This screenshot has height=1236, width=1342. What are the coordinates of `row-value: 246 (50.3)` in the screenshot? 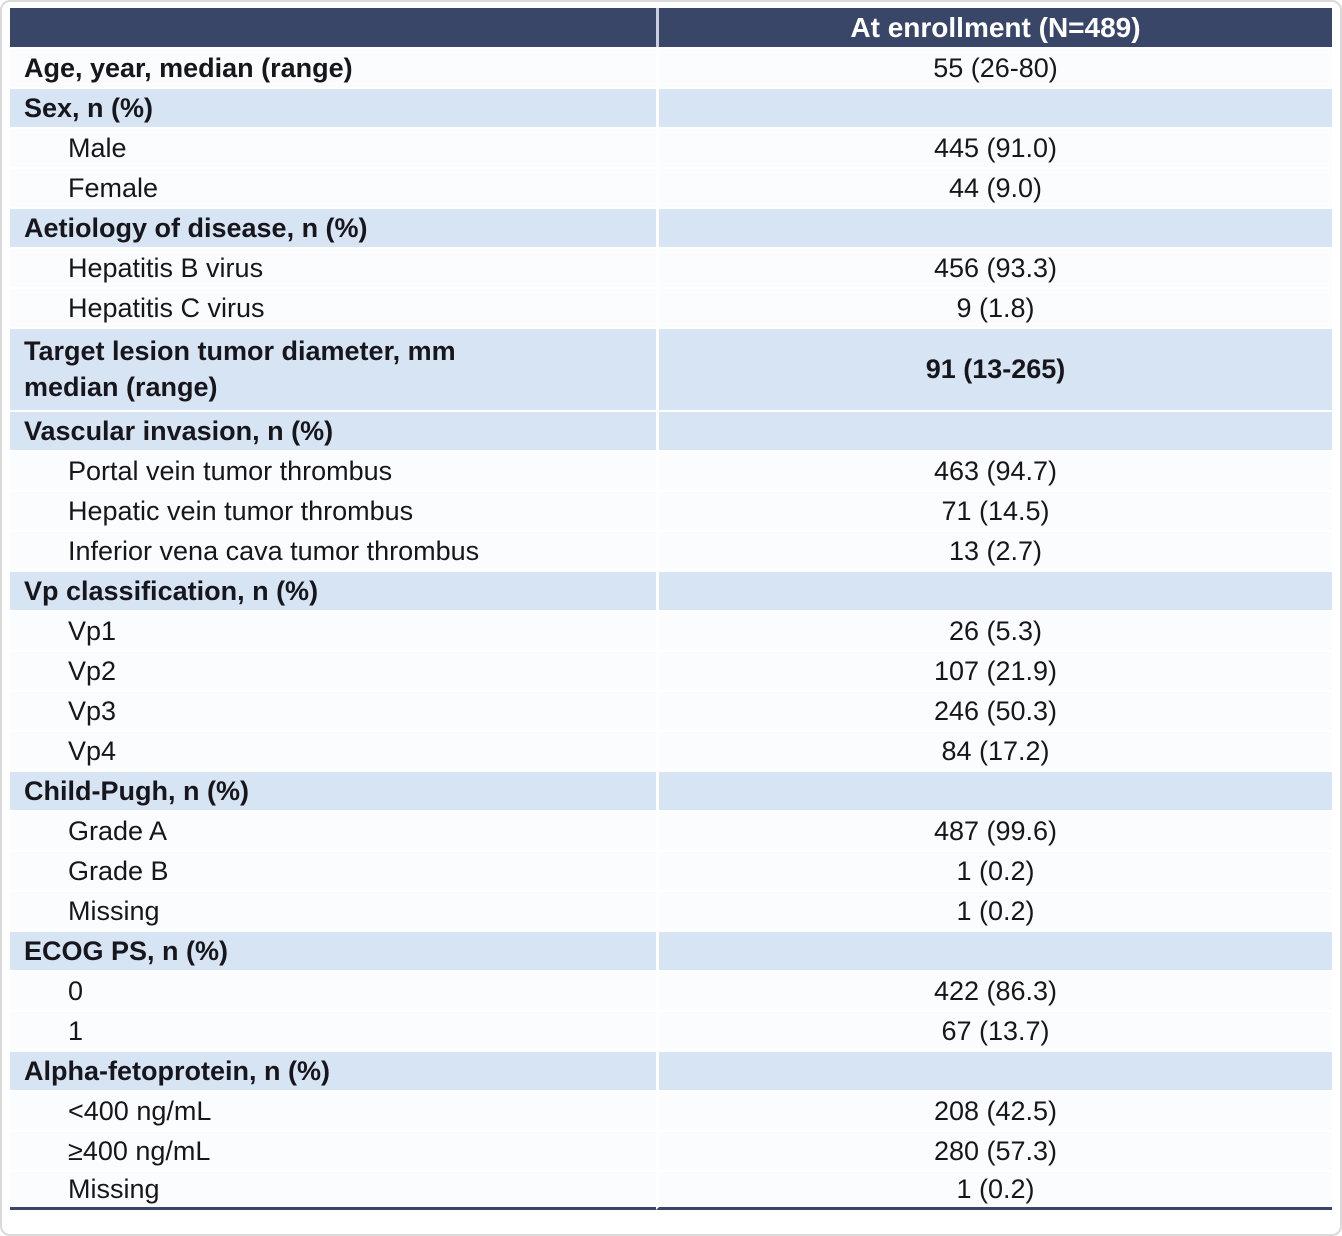 It's located at (994, 710).